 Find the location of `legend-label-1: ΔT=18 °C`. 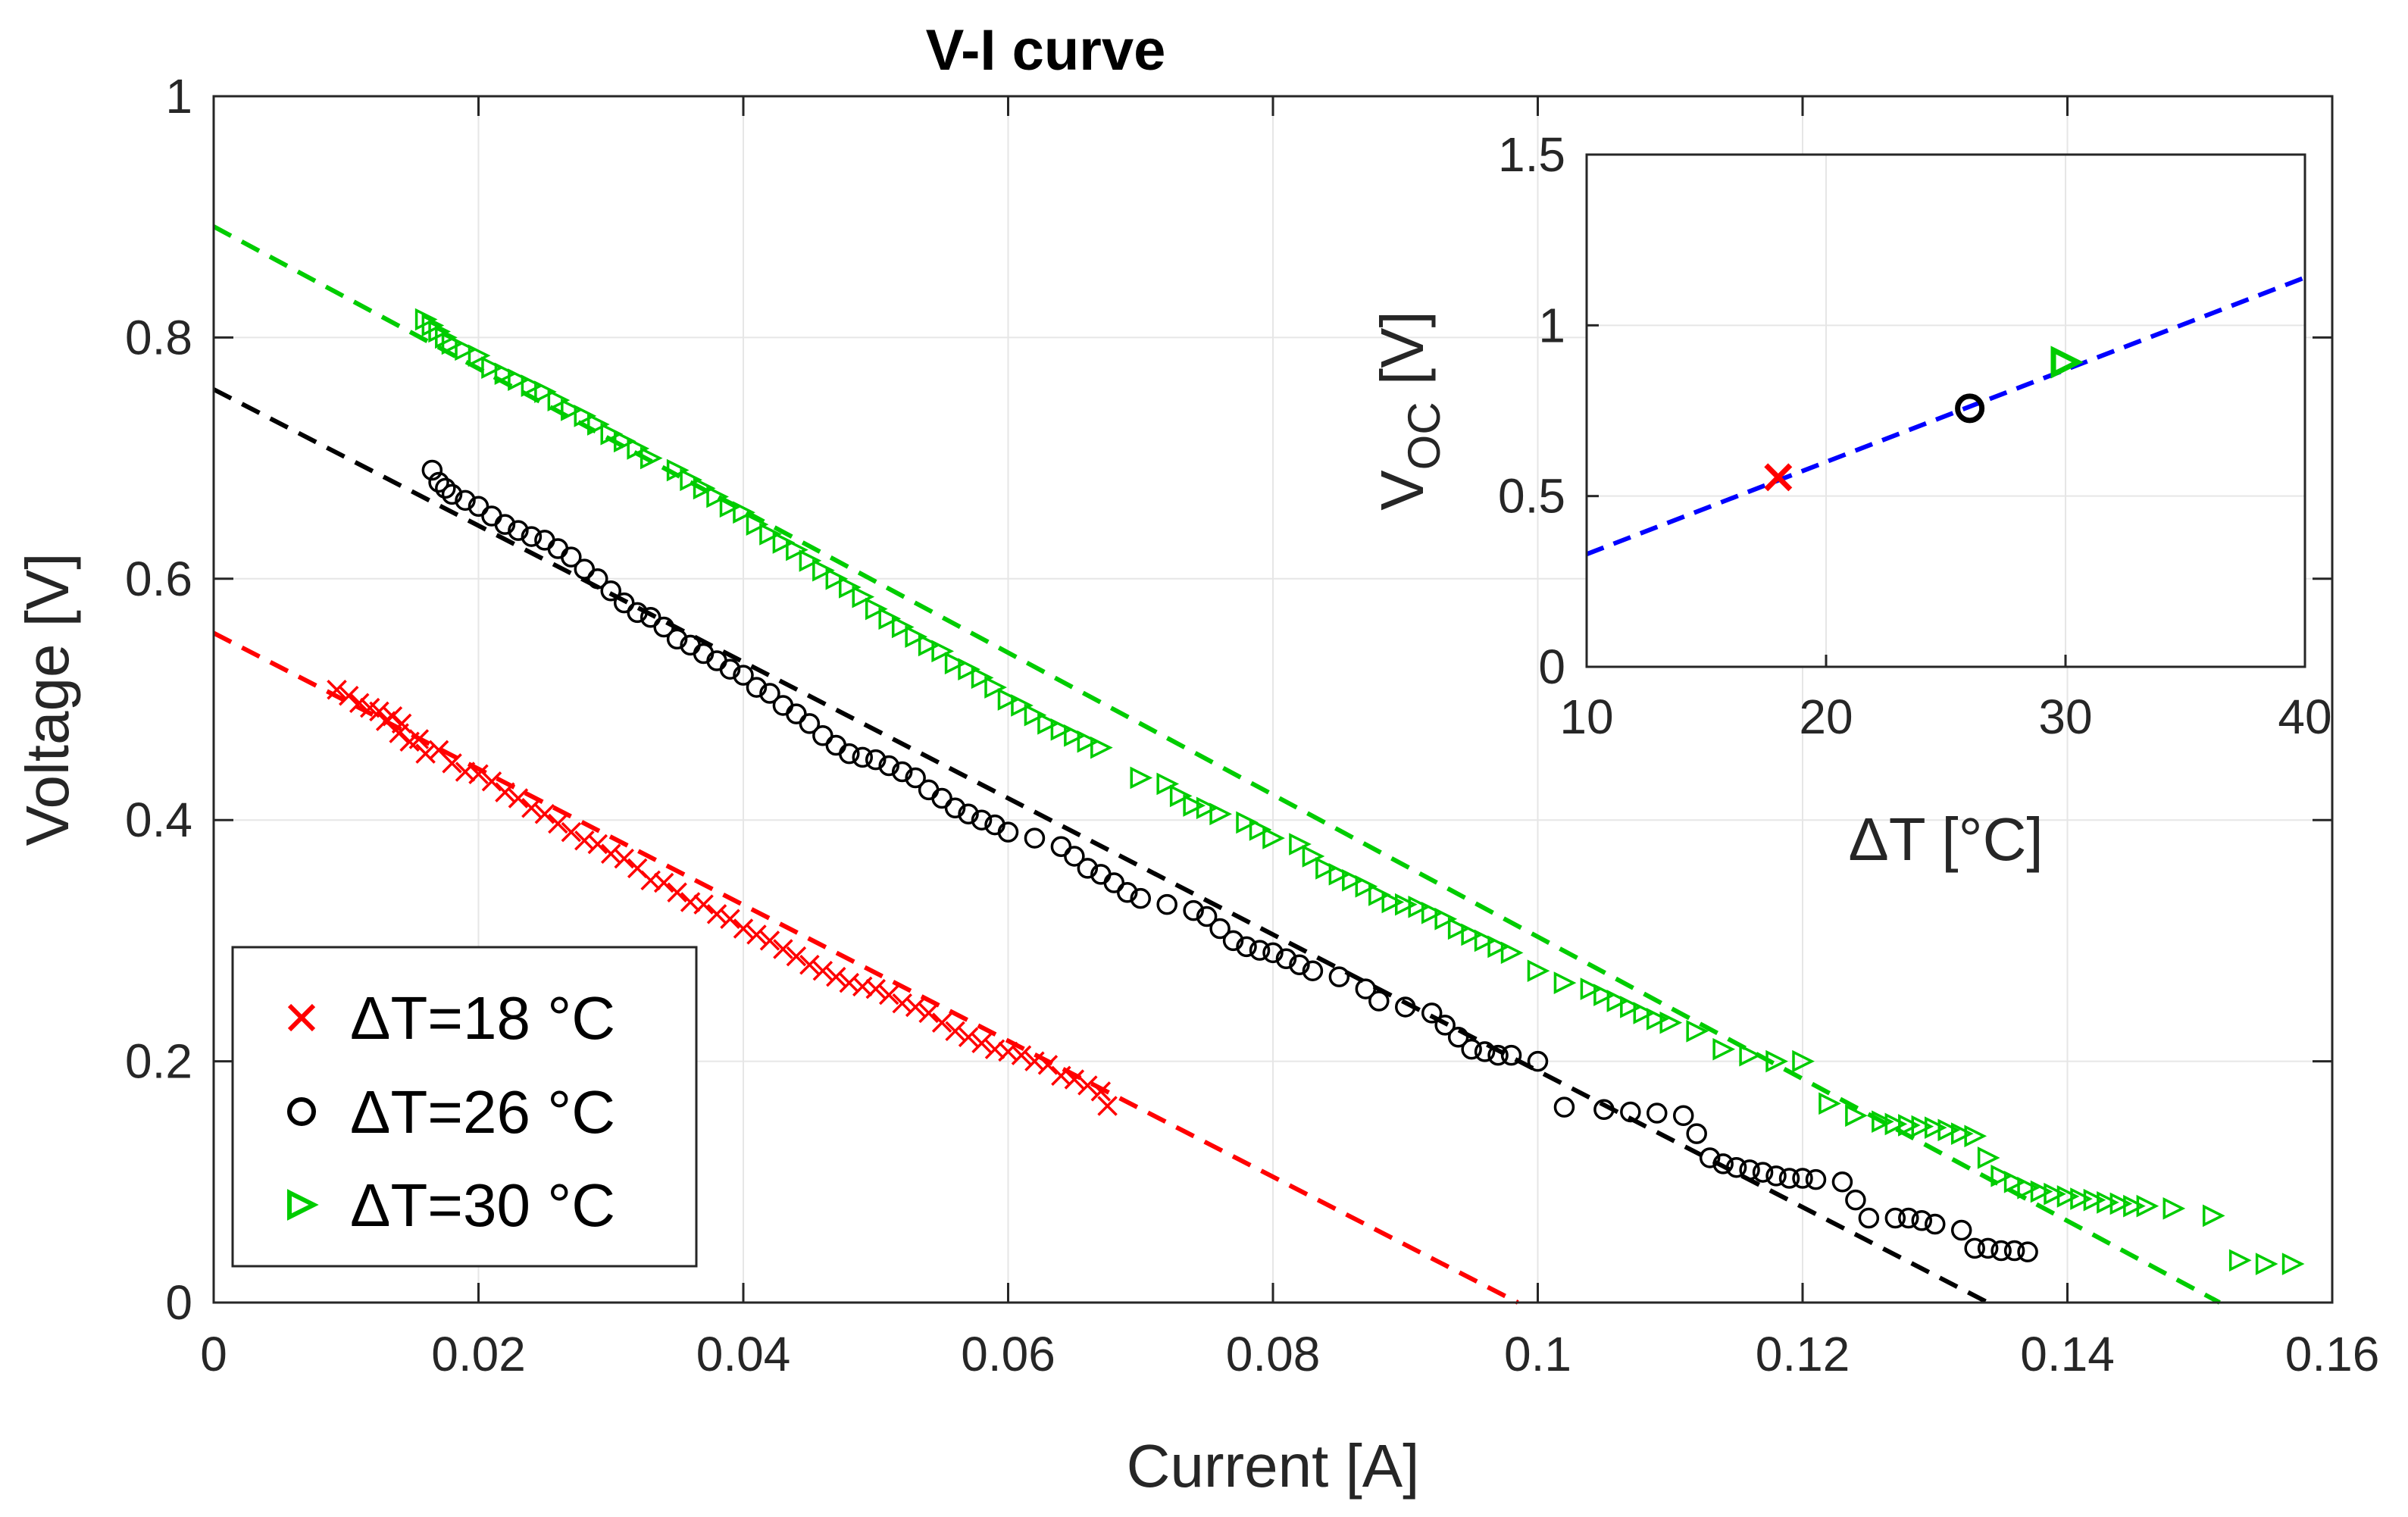

legend-label-1: ΔT=18 °C is located at coordinates (482, 1018).